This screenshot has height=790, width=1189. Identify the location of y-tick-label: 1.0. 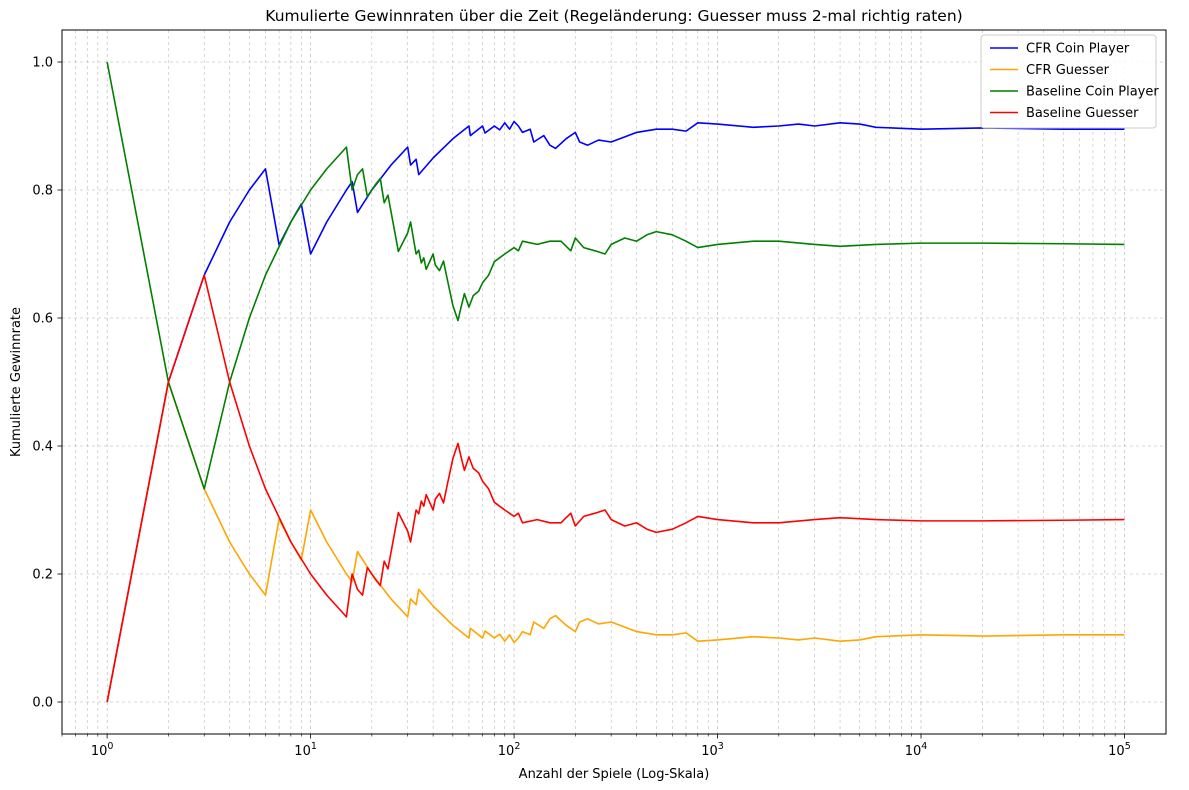
(42, 63).